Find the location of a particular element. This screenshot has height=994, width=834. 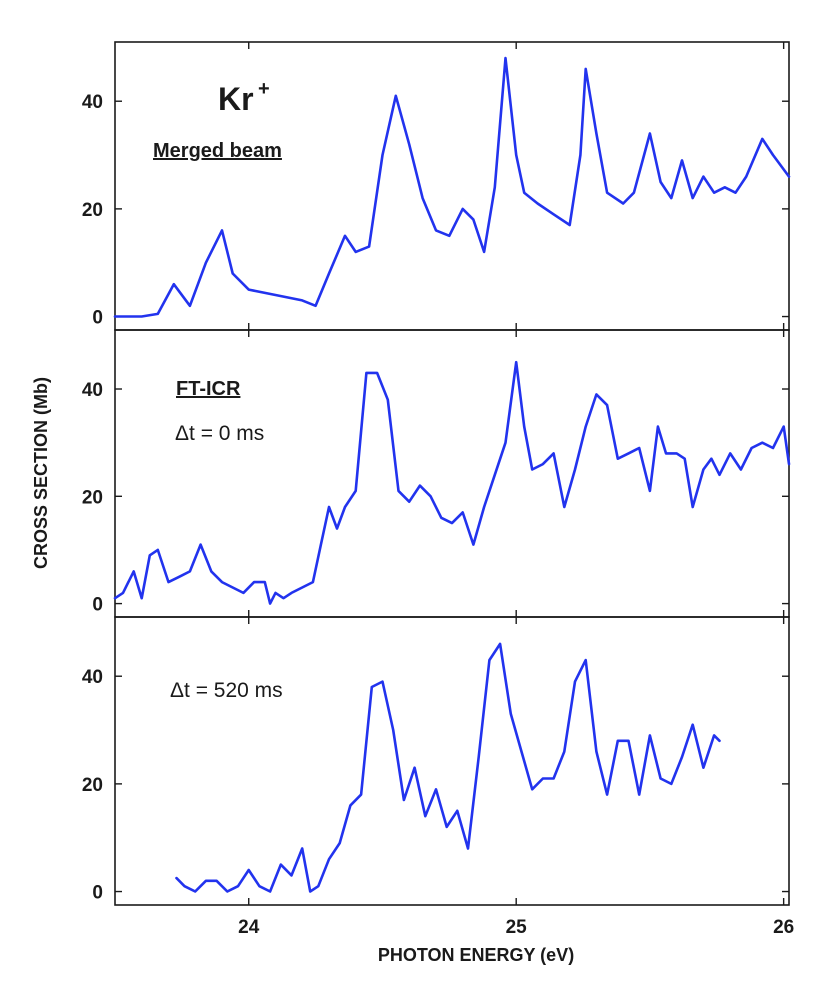

species-label: Kr is located at coordinates (236, 99).